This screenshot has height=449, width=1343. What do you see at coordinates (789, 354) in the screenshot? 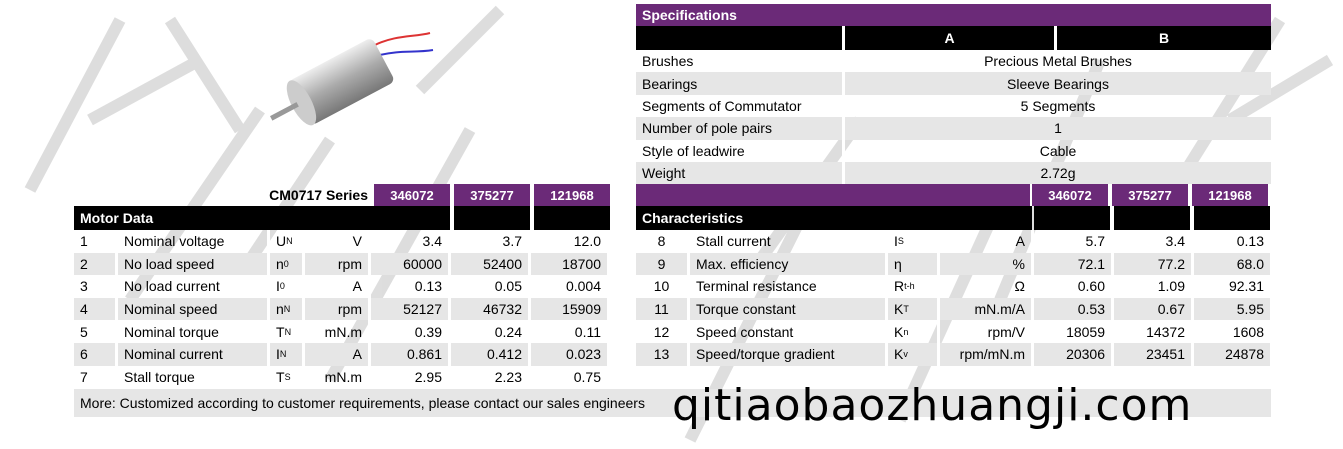
I see `parameter-name: Speed/torque gradient` at bounding box center [789, 354].